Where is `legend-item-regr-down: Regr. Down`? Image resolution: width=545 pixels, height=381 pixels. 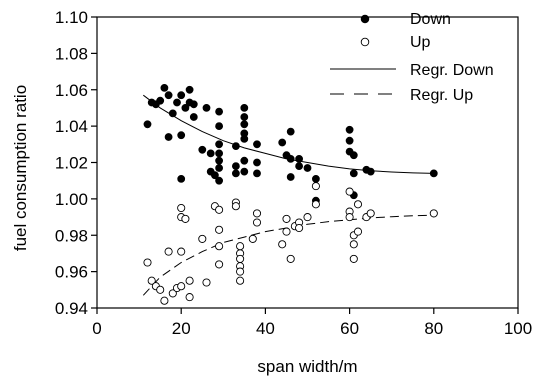
legend-item-regr-down: Regr. Down is located at coordinates (412, 70).